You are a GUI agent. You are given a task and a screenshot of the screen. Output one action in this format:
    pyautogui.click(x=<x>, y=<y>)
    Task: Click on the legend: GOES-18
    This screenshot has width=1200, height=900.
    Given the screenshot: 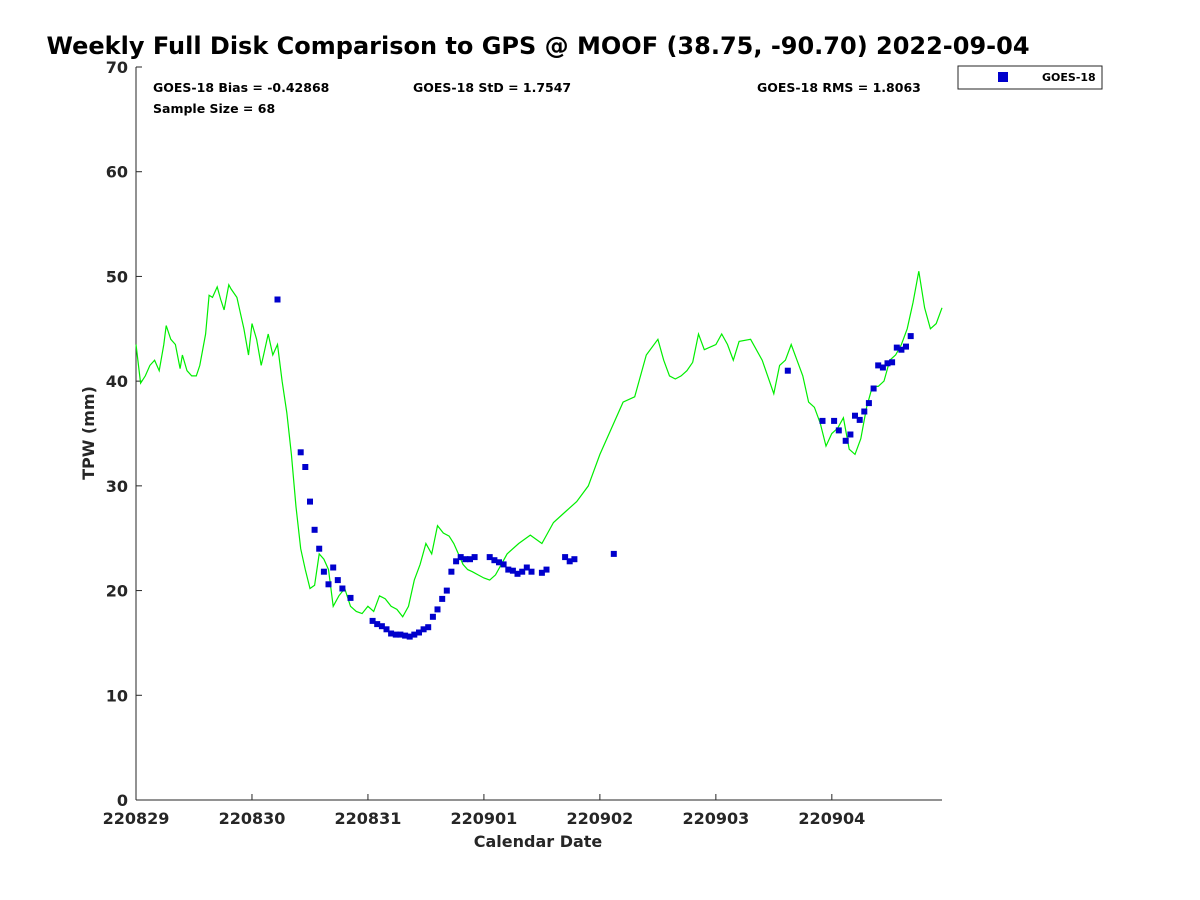 What is the action you would take?
    pyautogui.click(x=1030, y=77)
    